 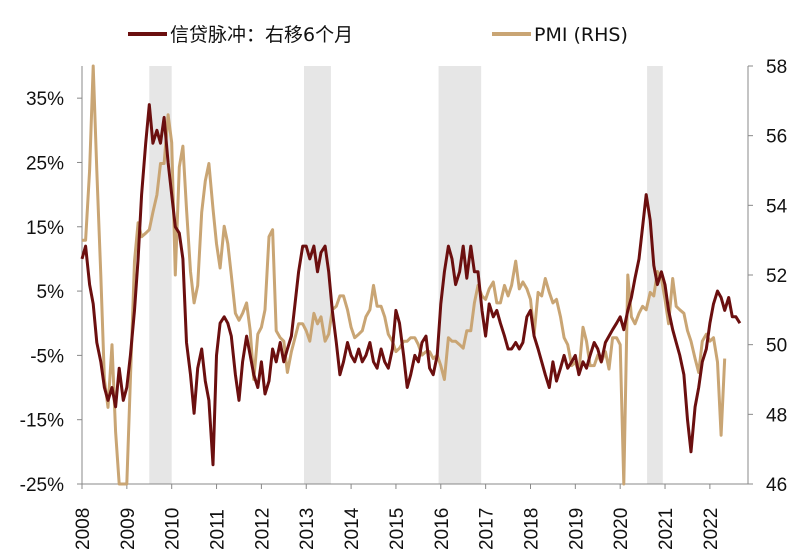 I want to click on x-tick-label: 2014, so click(x=352, y=528).